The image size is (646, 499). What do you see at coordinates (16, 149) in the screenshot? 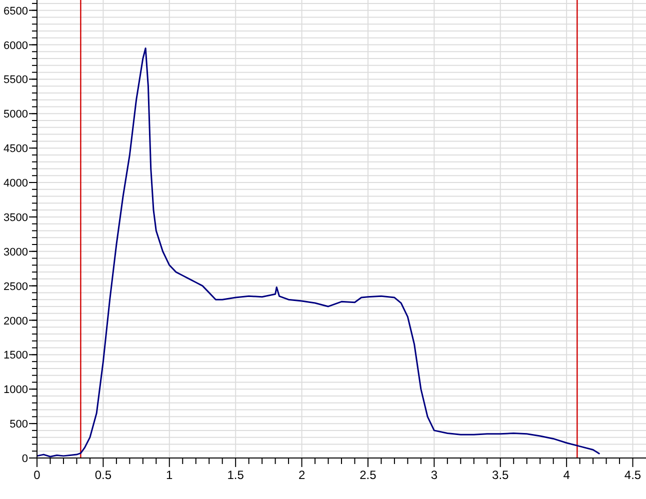
I see `y-tick-label: 4500` at bounding box center [16, 149].